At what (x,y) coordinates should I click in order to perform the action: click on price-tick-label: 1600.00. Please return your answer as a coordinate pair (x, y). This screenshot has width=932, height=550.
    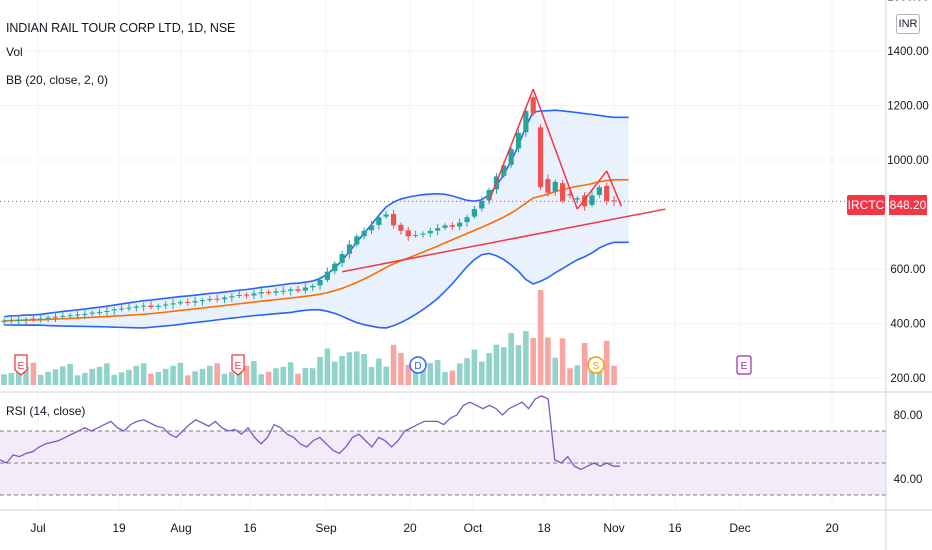
    Looking at the image, I should click on (908, 2).